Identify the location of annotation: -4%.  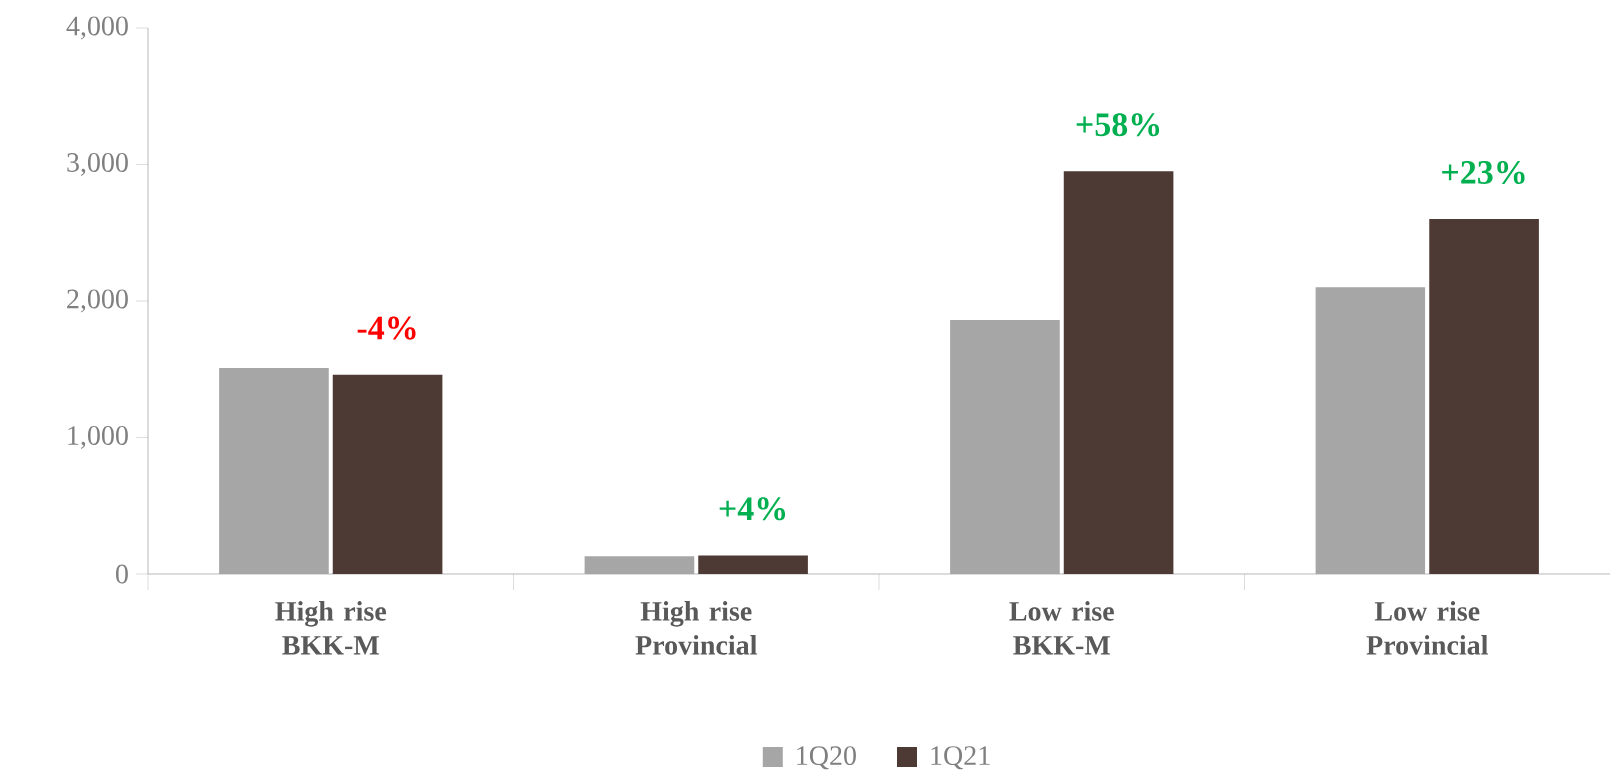
(386, 328).